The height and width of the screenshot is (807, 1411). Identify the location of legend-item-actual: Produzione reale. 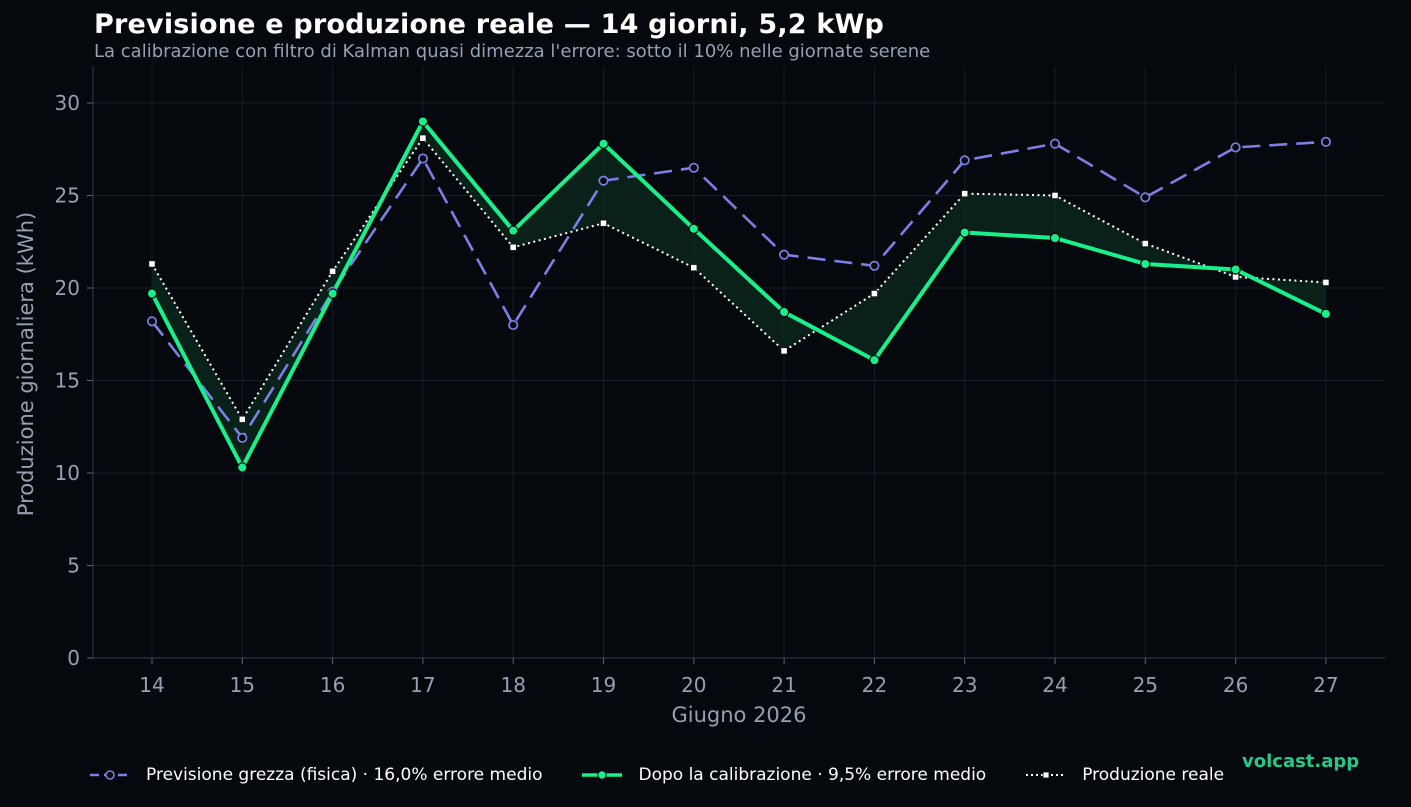
(1124, 775).